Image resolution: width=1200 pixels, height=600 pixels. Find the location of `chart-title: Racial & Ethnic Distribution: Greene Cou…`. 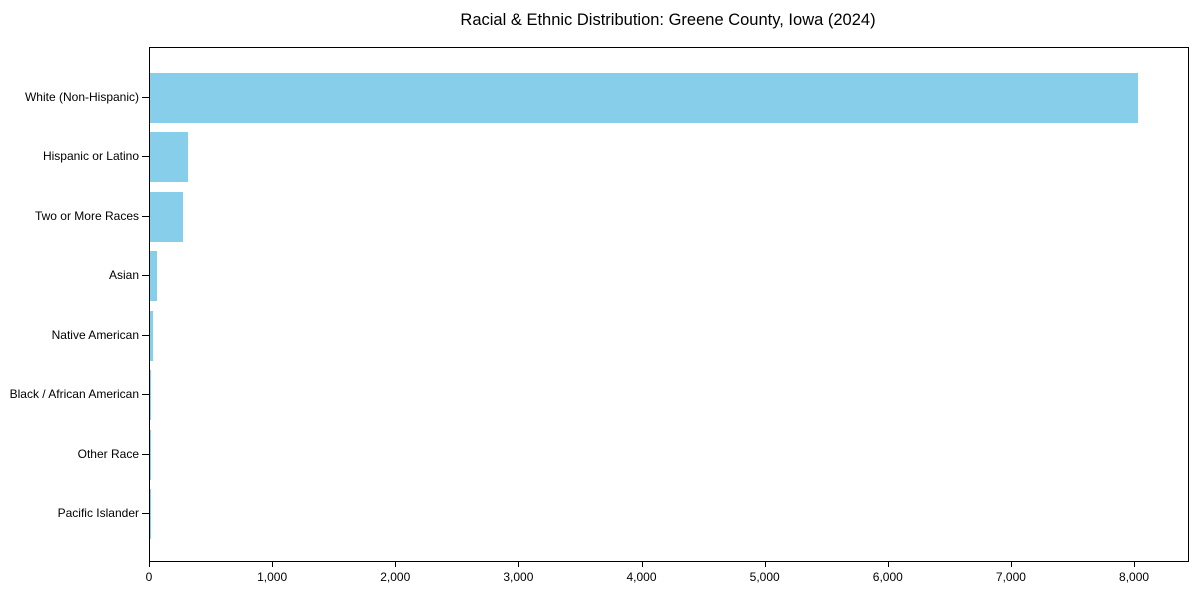

chart-title: Racial & Ethnic Distribution: Greene Cou… is located at coordinates (668, 20).